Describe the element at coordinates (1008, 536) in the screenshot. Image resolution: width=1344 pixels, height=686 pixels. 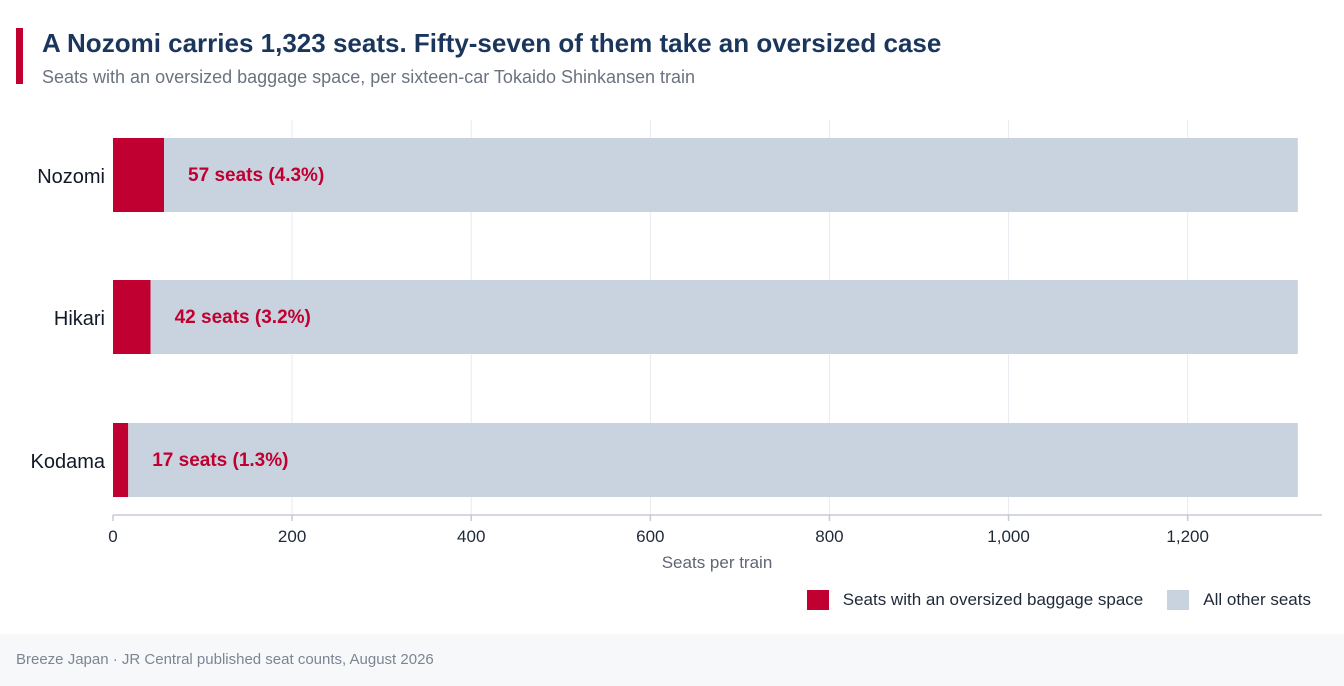
I see `x-tick-label: 1,000` at that location.